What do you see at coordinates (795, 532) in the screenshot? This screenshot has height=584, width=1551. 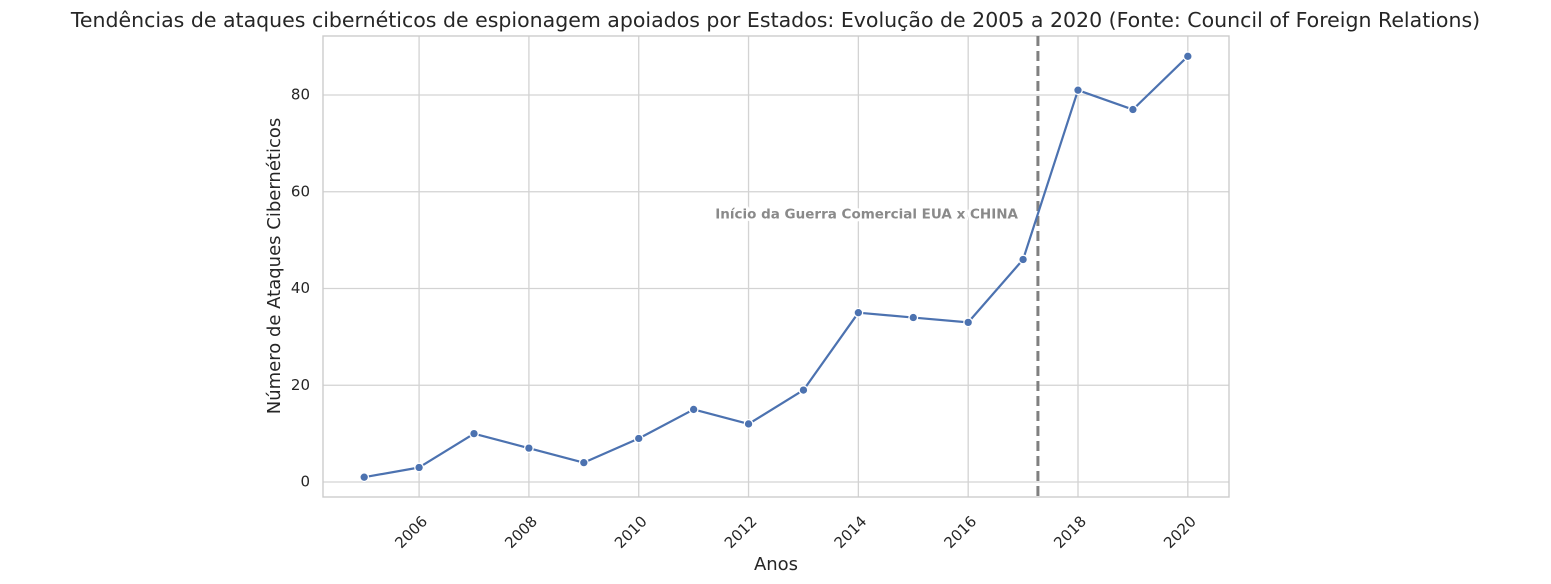 I see `x-axis-ticks: 2006 2008 2010 2012 2014 2016 2018 2020` at bounding box center [795, 532].